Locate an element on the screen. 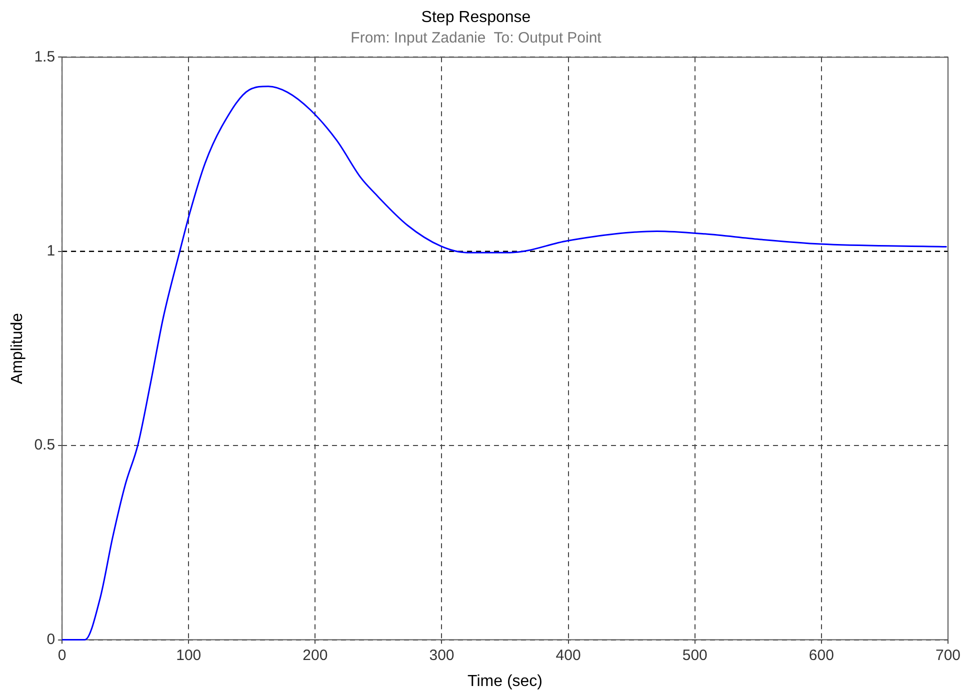  chart-subtitle: From: Input Zadanie To: Output Point is located at coordinates (476, 37).